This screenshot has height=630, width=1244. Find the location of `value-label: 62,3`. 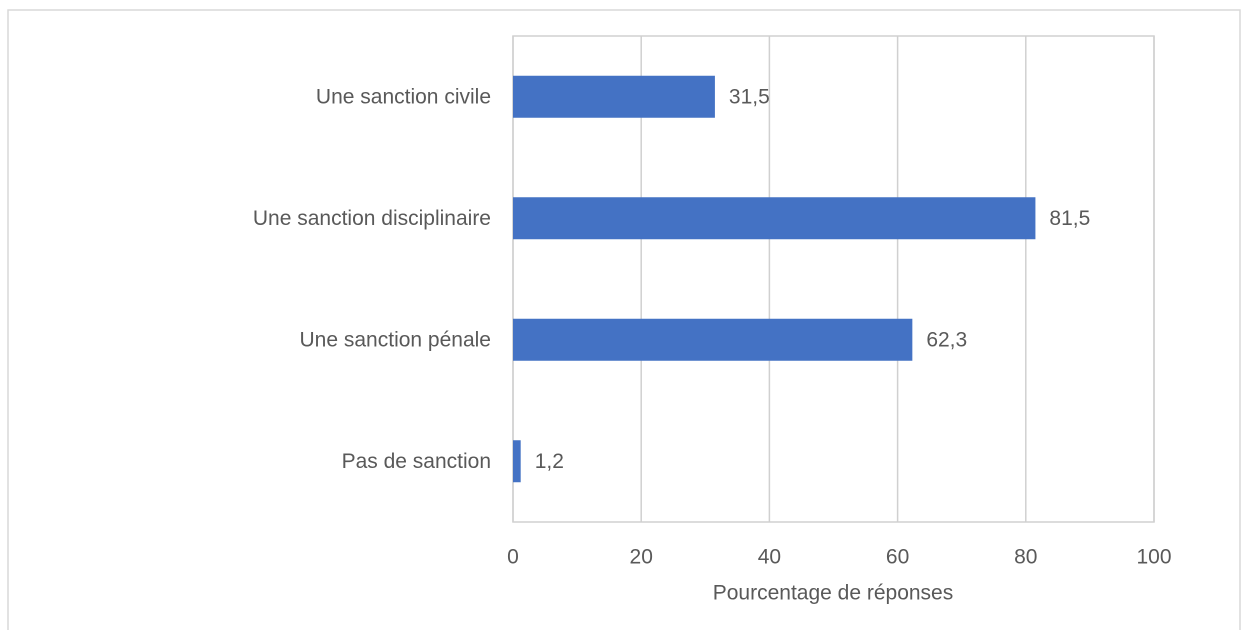

value-label: 62,3 is located at coordinates (946, 339).